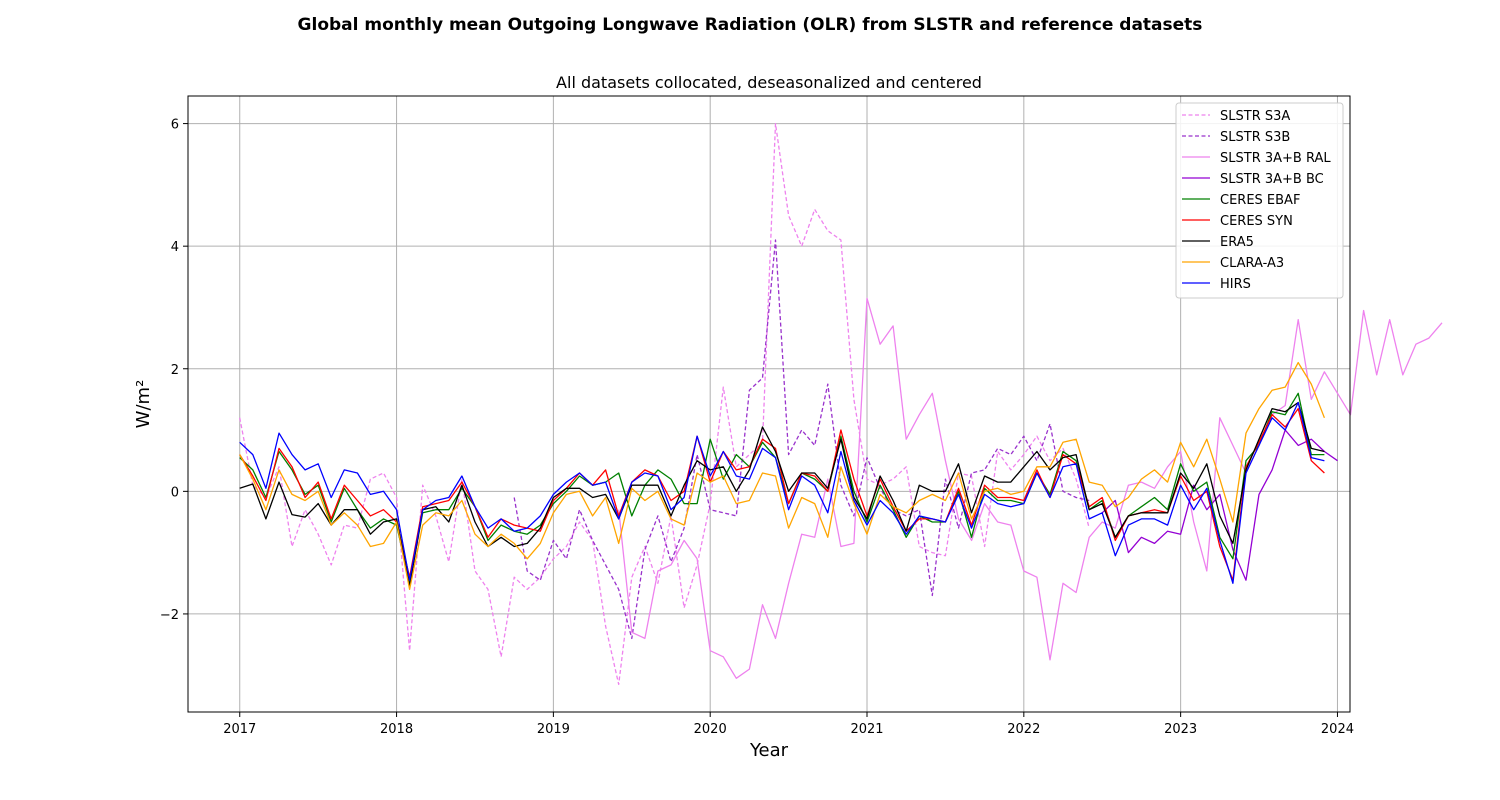 Image resolution: width=1500 pixels, height=800 pixels. Describe the element at coordinates (1272, 179) in the screenshot. I see `legend-label: SLSTR 3A+B BC` at that location.